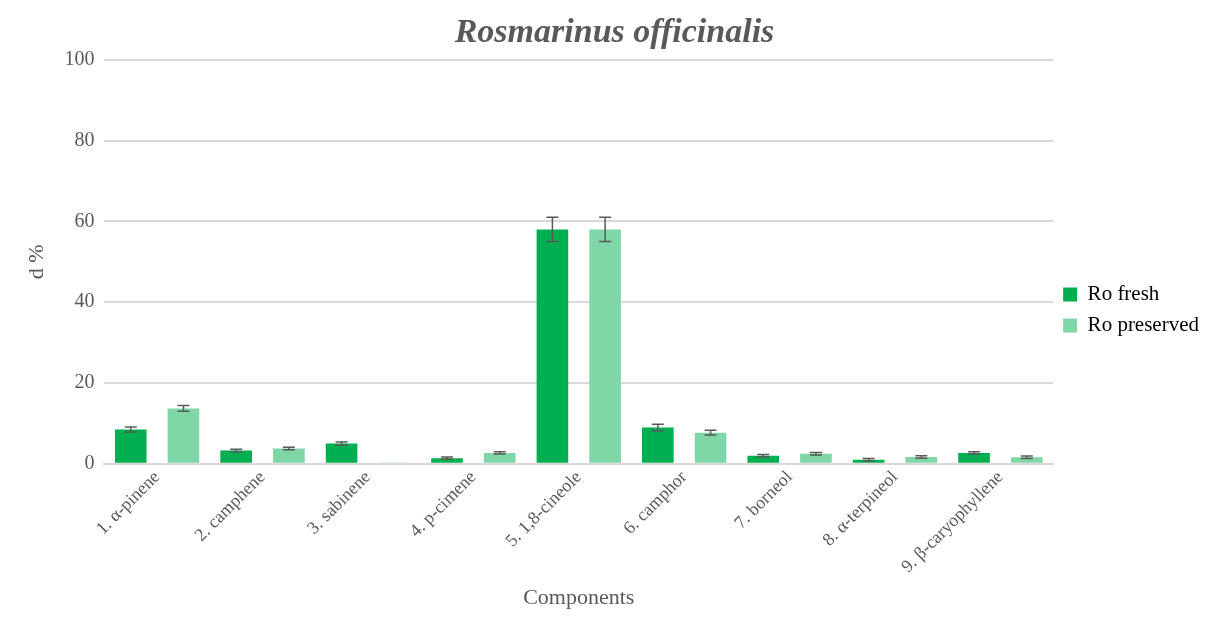 This screenshot has height=620, width=1209. What do you see at coordinates (35, 262) in the screenshot?
I see `y-axis-title: d %` at bounding box center [35, 262].